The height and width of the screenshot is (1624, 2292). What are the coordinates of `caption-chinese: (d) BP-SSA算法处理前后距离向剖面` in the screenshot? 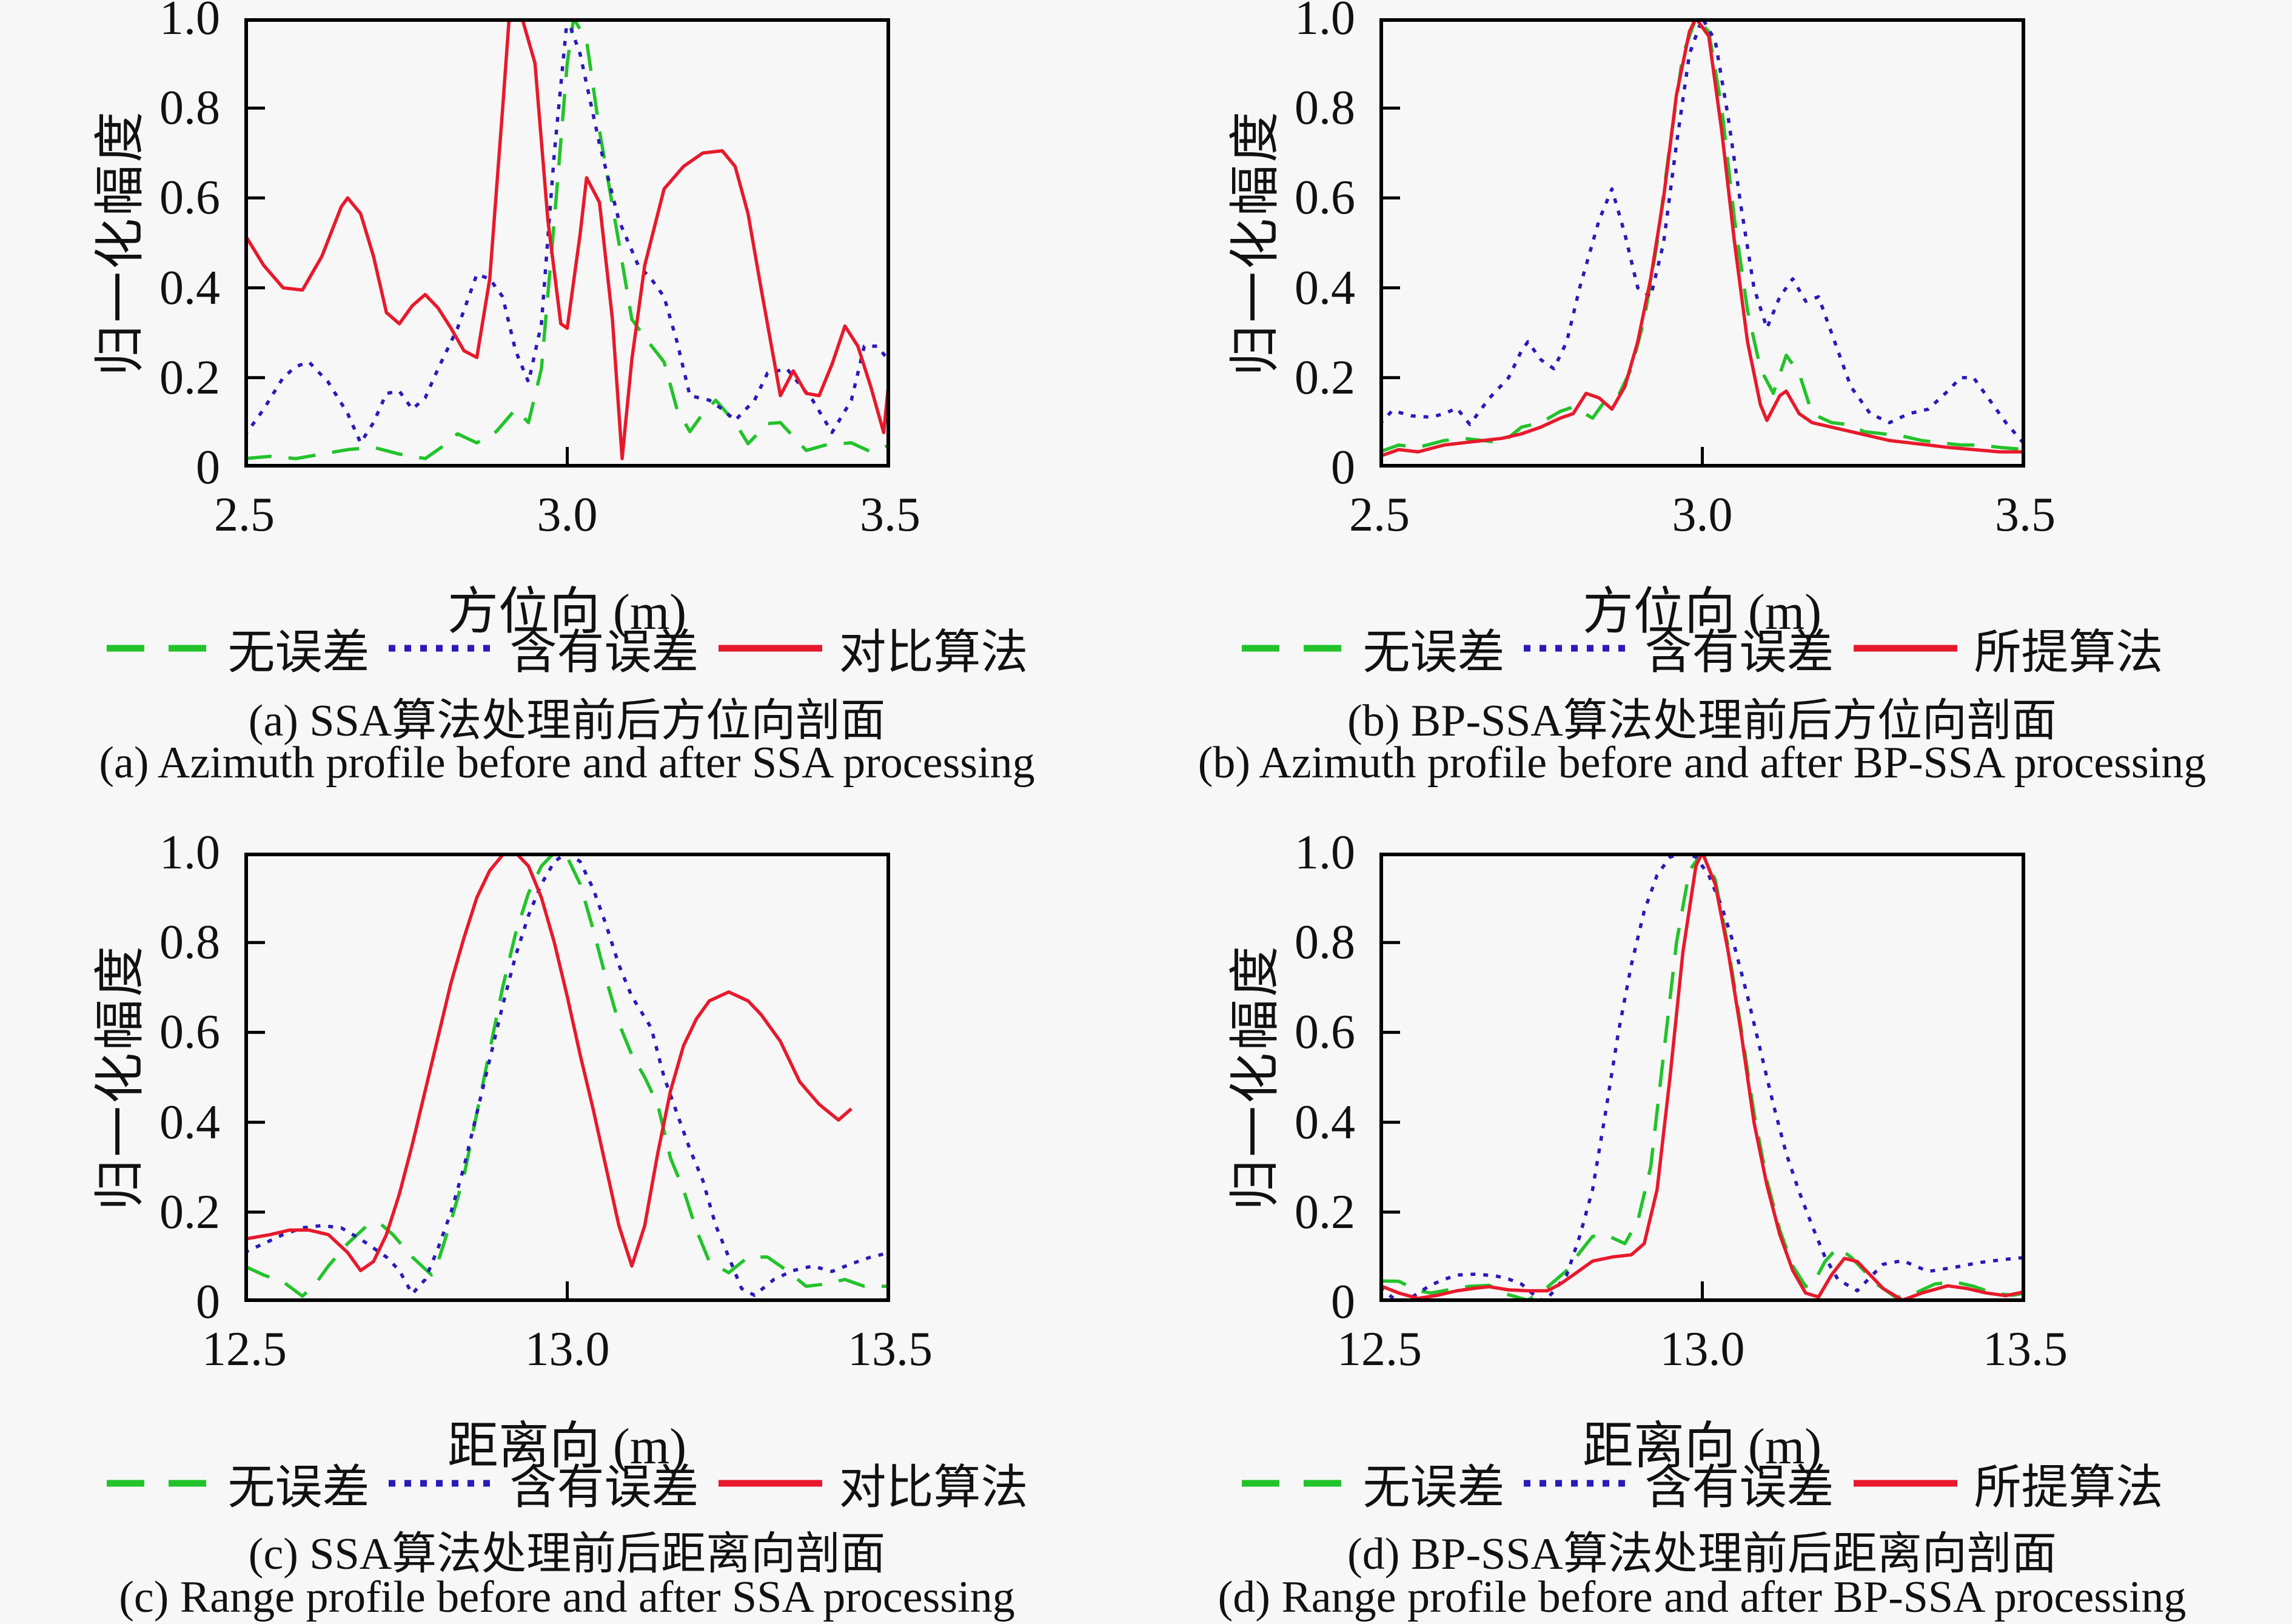 It's located at (1702, 1554).